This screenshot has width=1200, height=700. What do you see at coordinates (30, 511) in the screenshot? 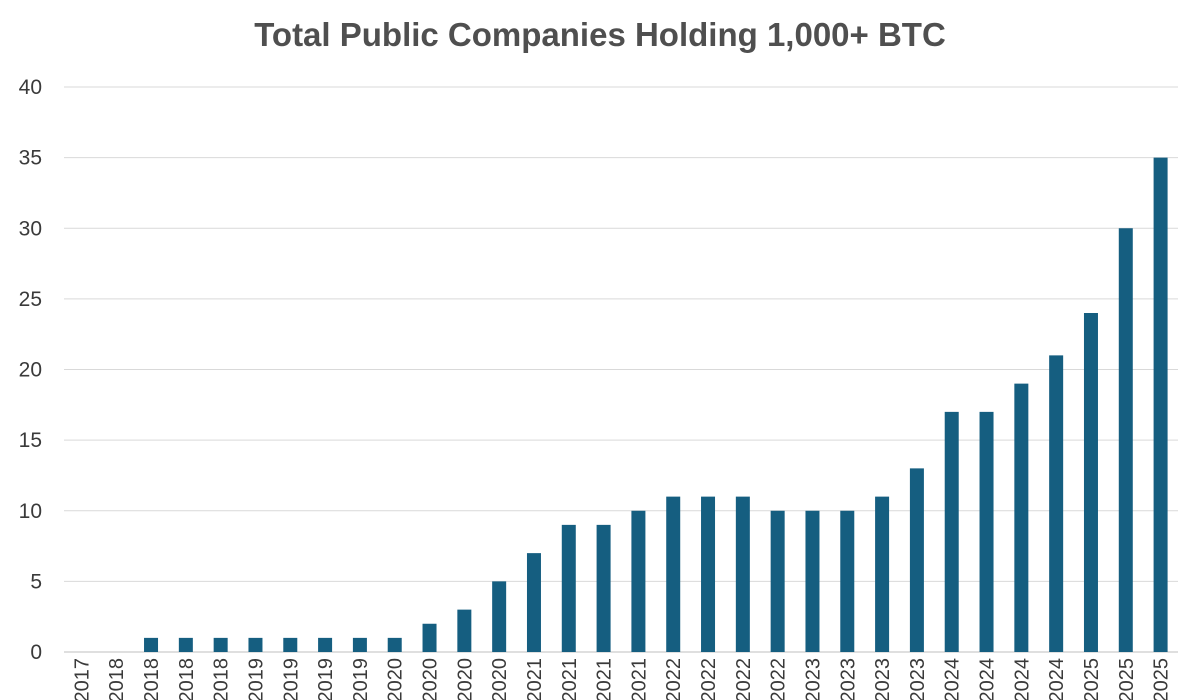
I see `y-tick-label: 10` at bounding box center [30, 511].